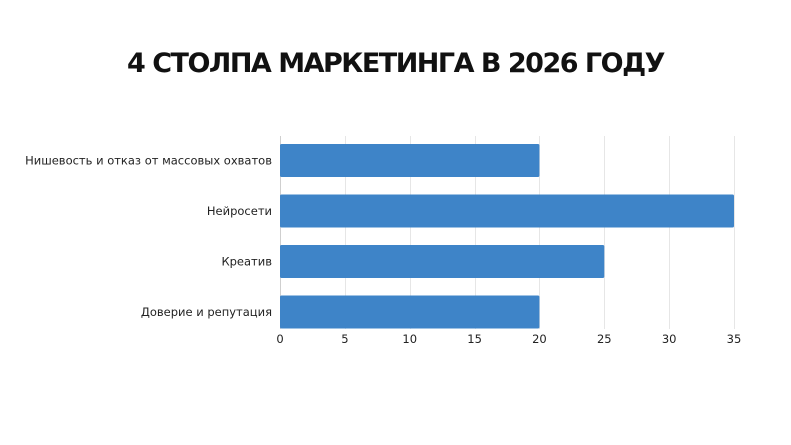  Describe the element at coordinates (239, 211) in the screenshot. I see `category-label: Нейросети` at that location.